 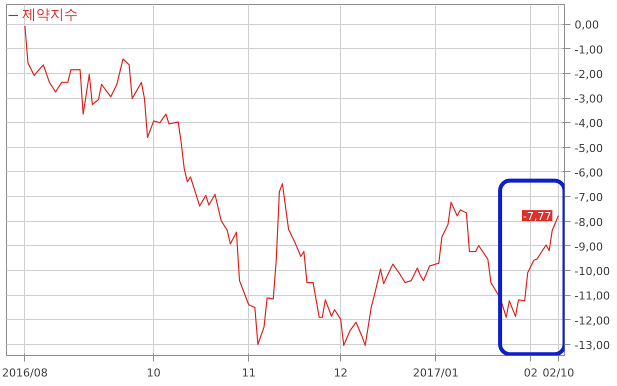 What do you see at coordinates (588, 123) in the screenshot?
I see `y-tick-label: -4,00` at bounding box center [588, 123].